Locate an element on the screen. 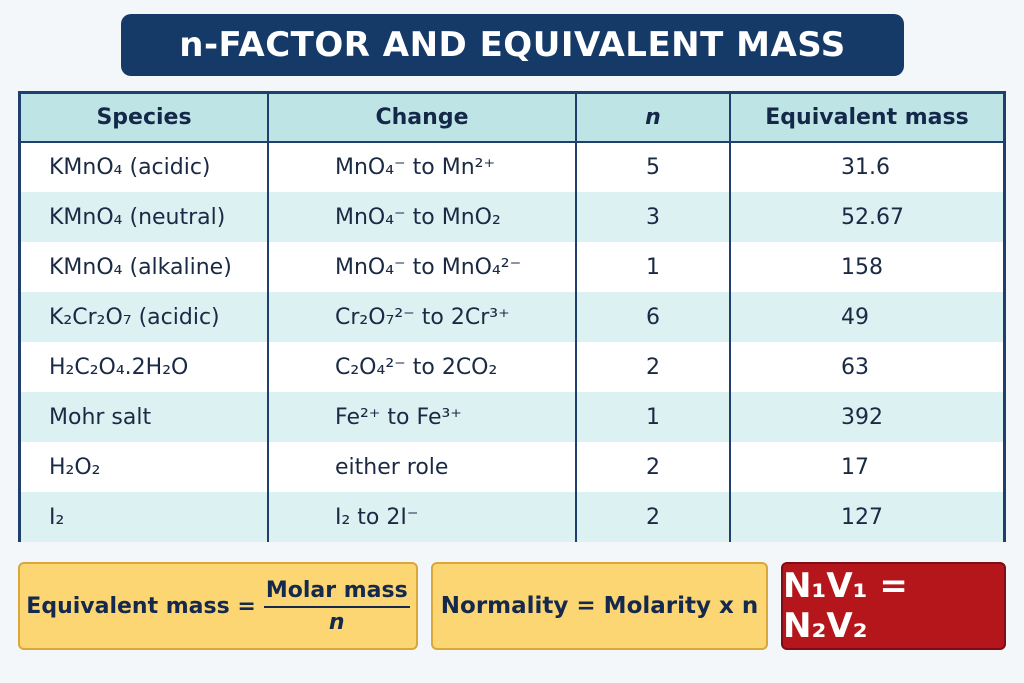 This screenshot has width=1024, height=683. titration-formula-box: N₁V₁ = N₂V₂ is located at coordinates (893, 606).